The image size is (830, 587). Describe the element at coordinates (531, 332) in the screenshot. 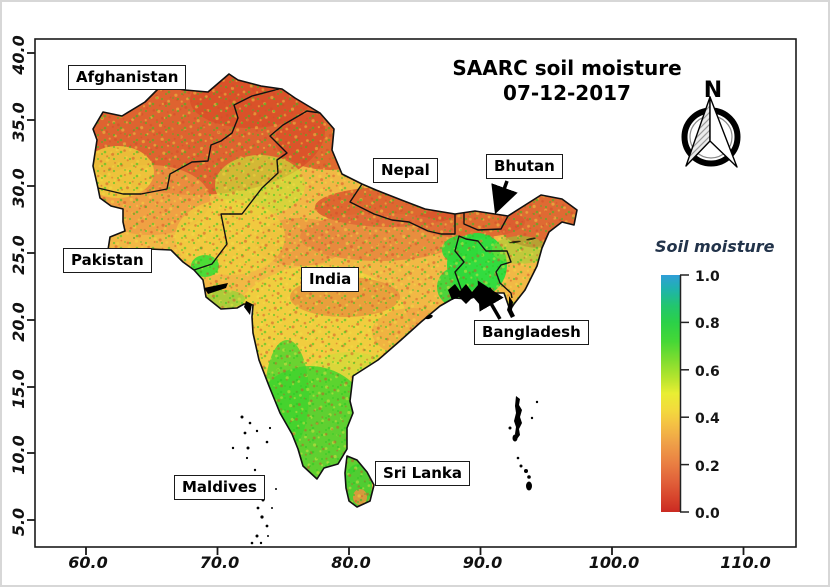

I see `country-label-bangladesh: Bangladesh` at that location.